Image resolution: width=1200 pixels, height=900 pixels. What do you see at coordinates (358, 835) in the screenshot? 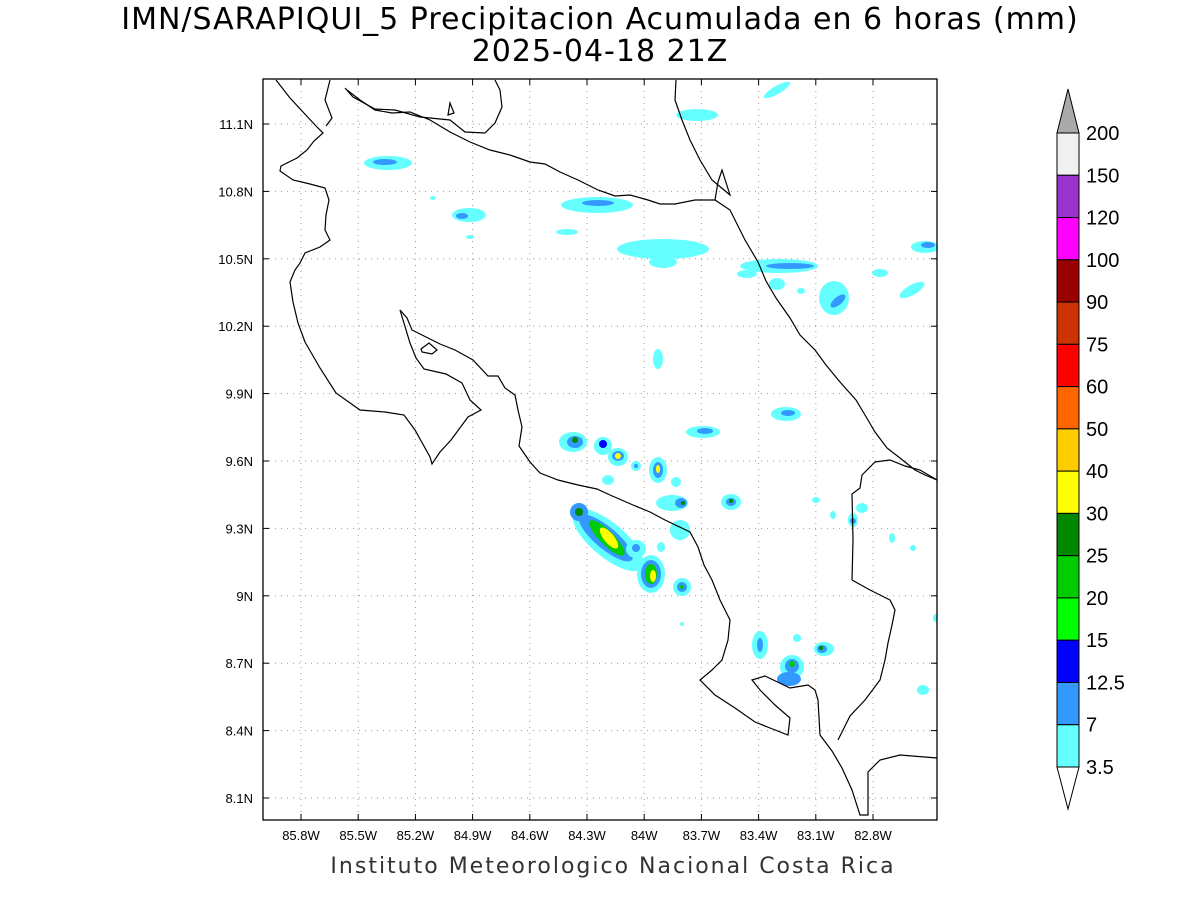
I see `x-tick-label: 85.5W` at bounding box center [358, 835].